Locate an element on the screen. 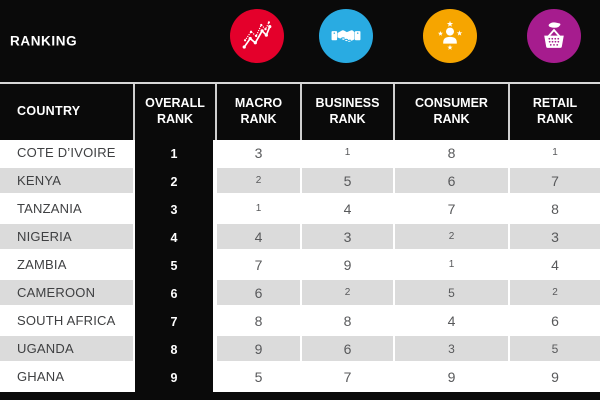  overall-rank-cell: 2 is located at coordinates (174, 182).